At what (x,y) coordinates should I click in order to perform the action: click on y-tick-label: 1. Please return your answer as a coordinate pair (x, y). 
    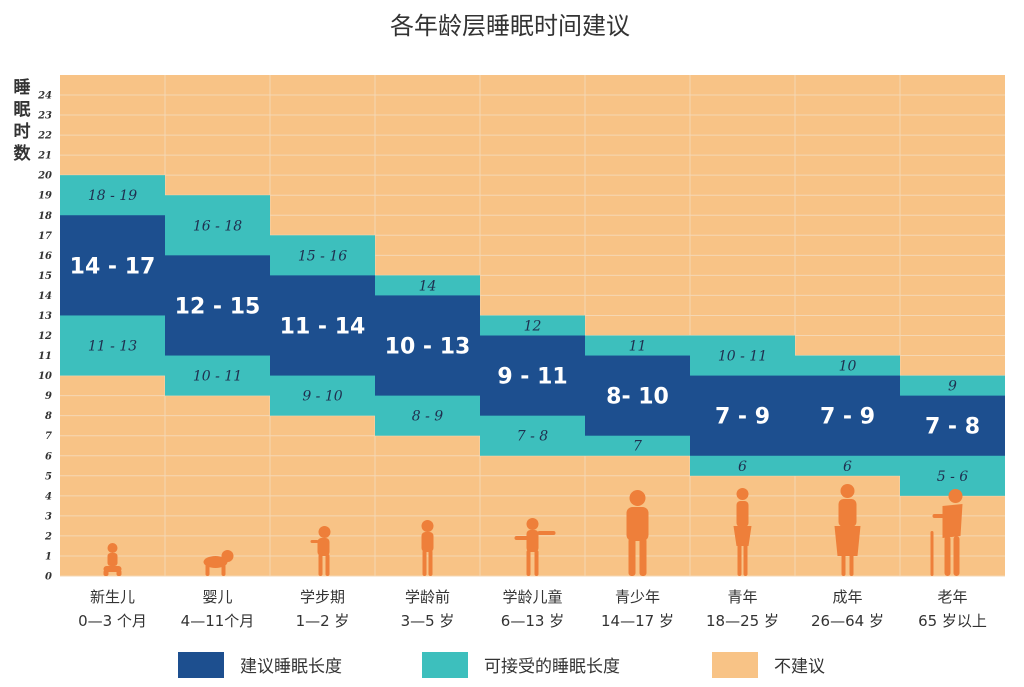
    Looking at the image, I should click on (48, 556).